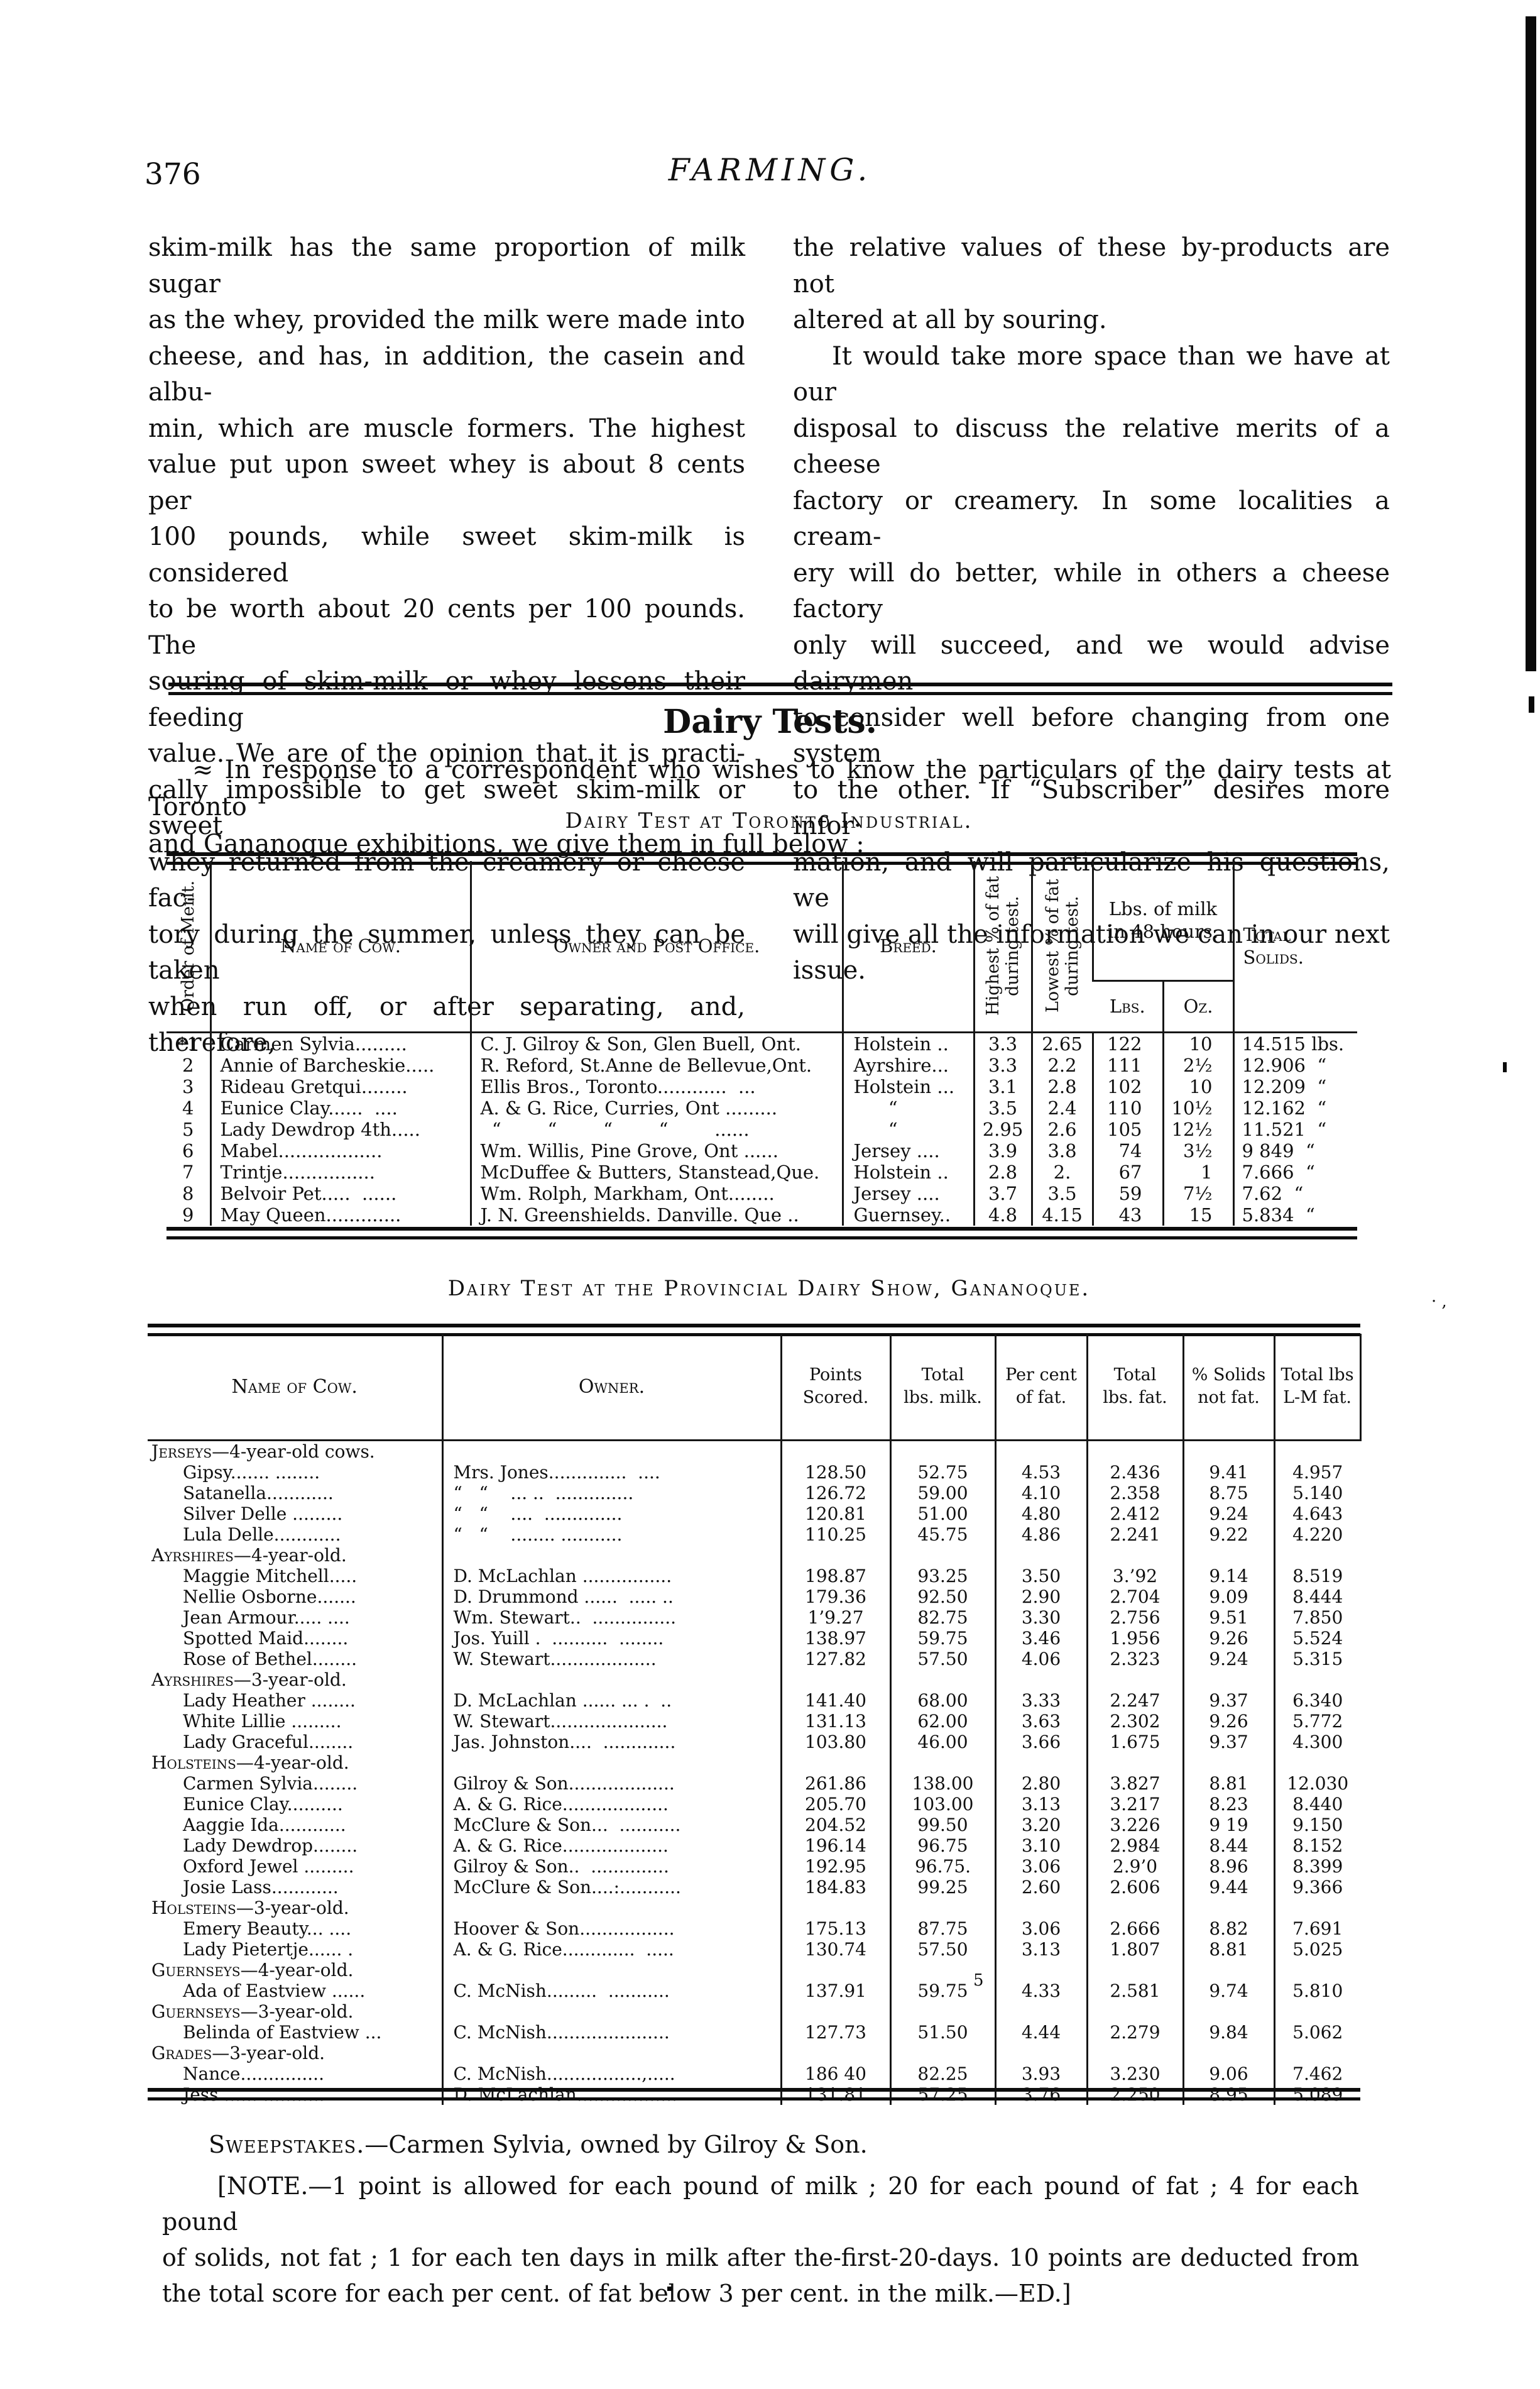 The height and width of the screenshot is (2389, 1540). Describe the element at coordinates (1040, 2095) in the screenshot. I see `cell-fat-pct: 3.76` at that location.